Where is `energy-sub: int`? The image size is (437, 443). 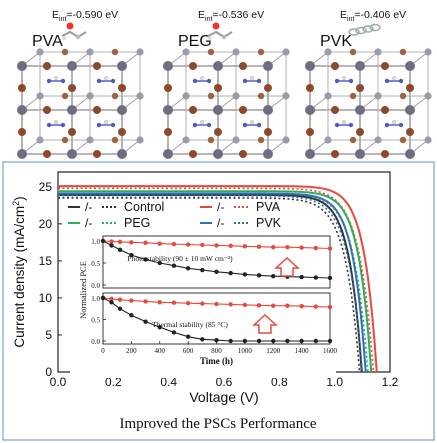
energy-sub: int is located at coordinates (350, 19).